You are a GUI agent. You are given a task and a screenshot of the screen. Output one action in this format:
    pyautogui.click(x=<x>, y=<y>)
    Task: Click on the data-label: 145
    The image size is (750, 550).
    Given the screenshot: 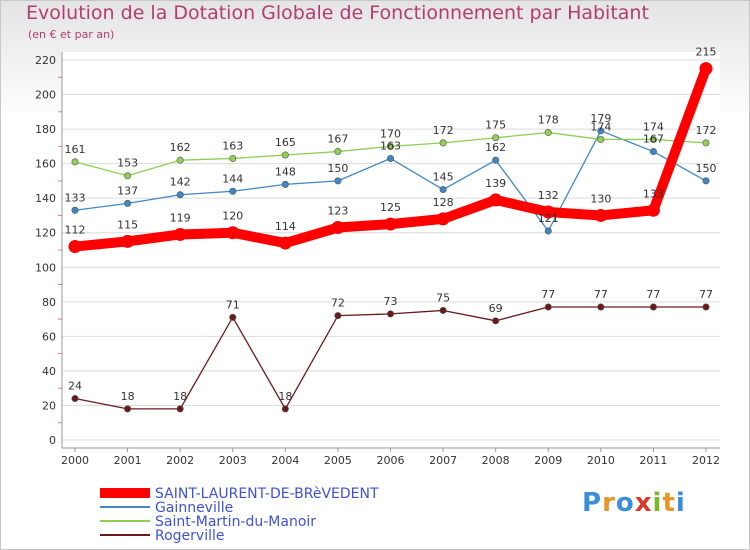 What is the action you would take?
    pyautogui.click(x=443, y=177)
    